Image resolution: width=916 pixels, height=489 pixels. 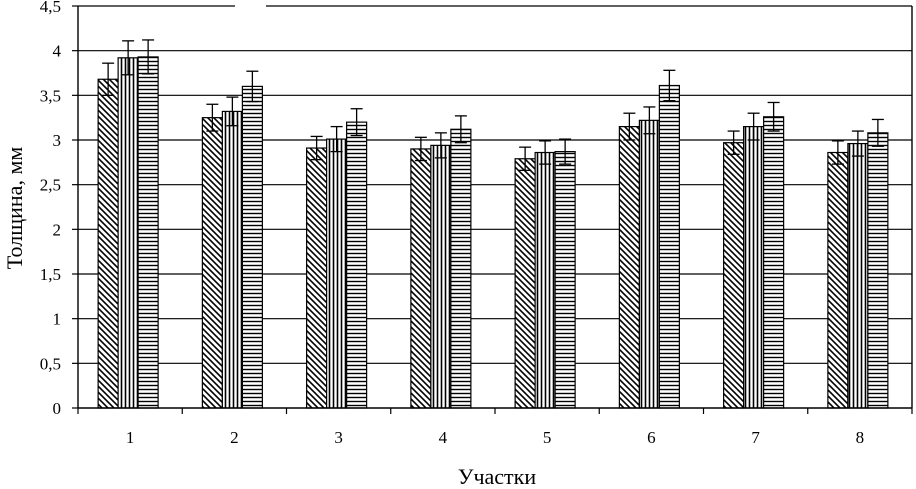 I want to click on y-tick-label: 3,5, so click(x=50, y=95).